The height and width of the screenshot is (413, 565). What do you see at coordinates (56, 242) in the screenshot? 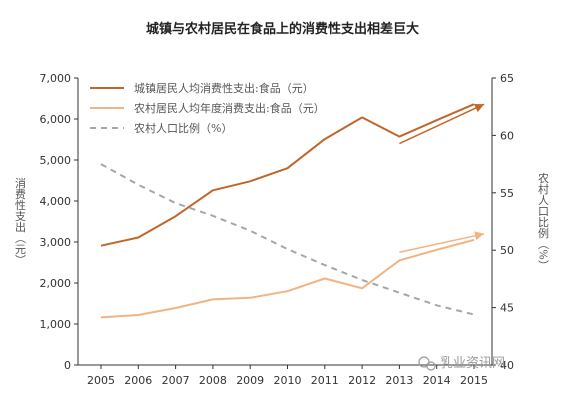
I see `left-tick-label: 3,000` at bounding box center [56, 242].